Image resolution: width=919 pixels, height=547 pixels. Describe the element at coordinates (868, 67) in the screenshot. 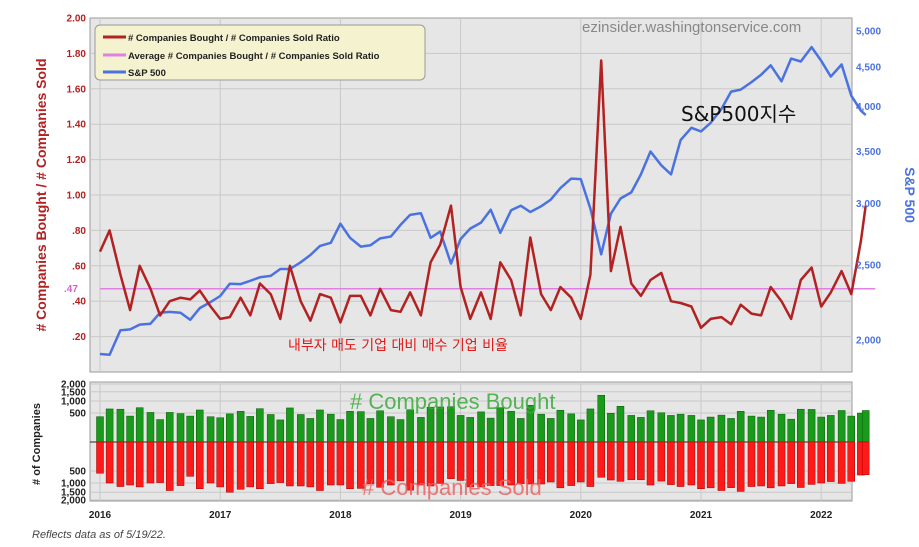

I see `right-tick-label: 4,500` at that location.